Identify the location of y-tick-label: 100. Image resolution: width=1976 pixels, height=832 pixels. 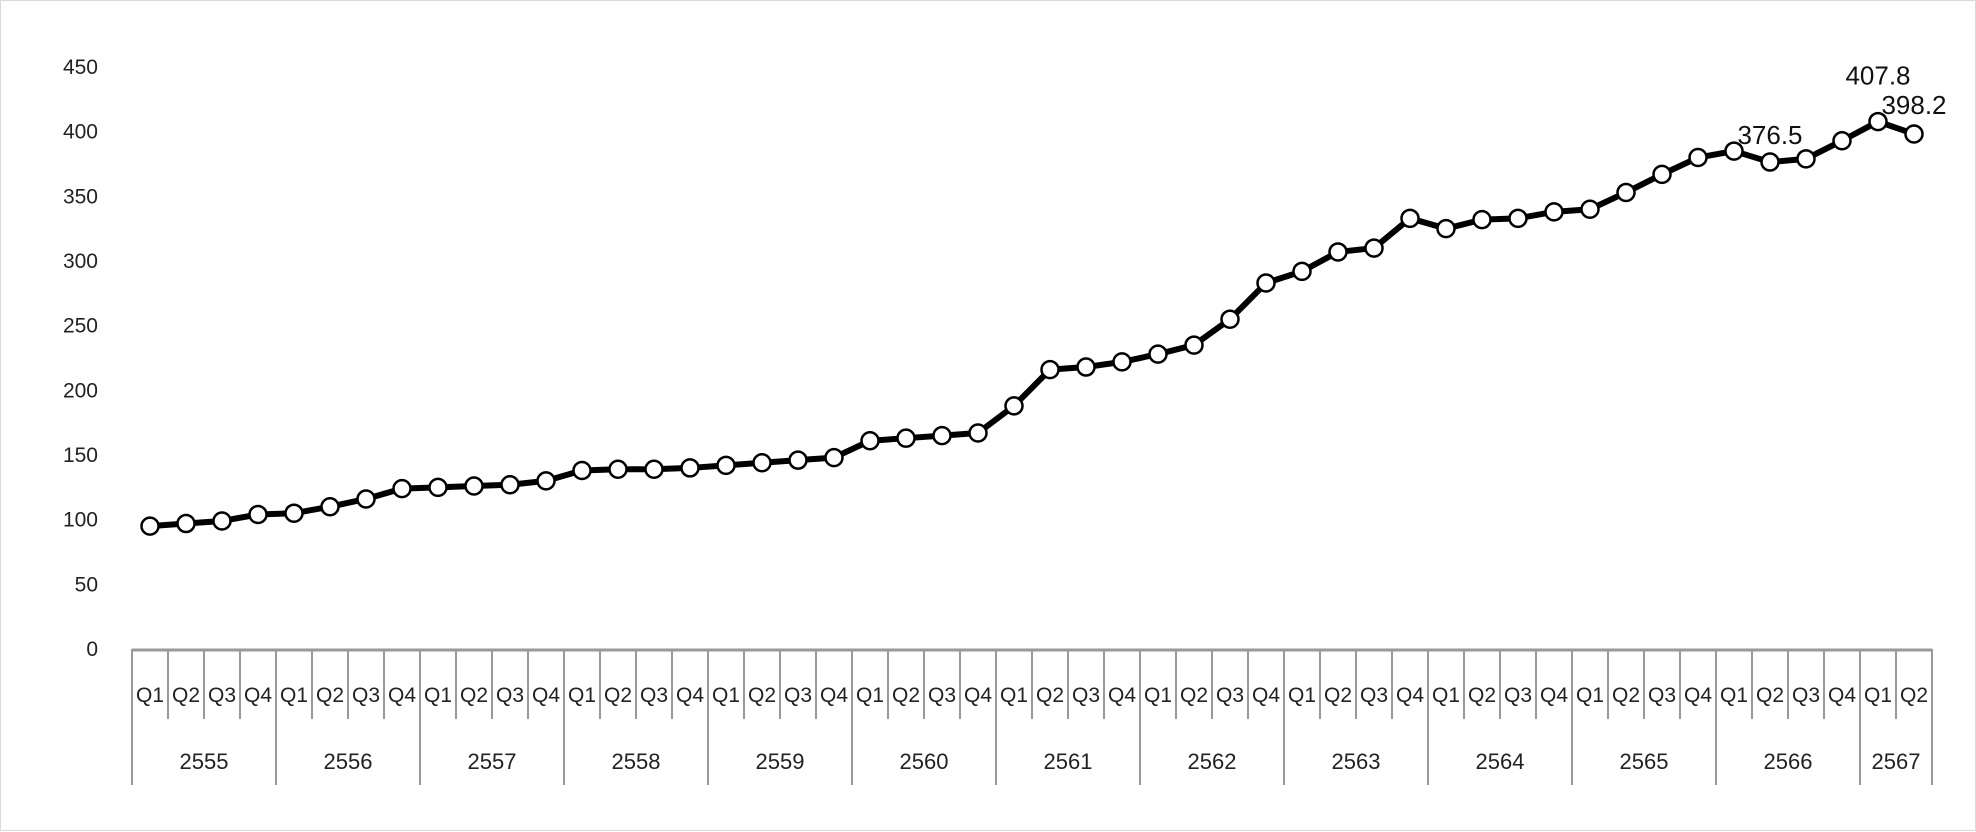
(80, 520).